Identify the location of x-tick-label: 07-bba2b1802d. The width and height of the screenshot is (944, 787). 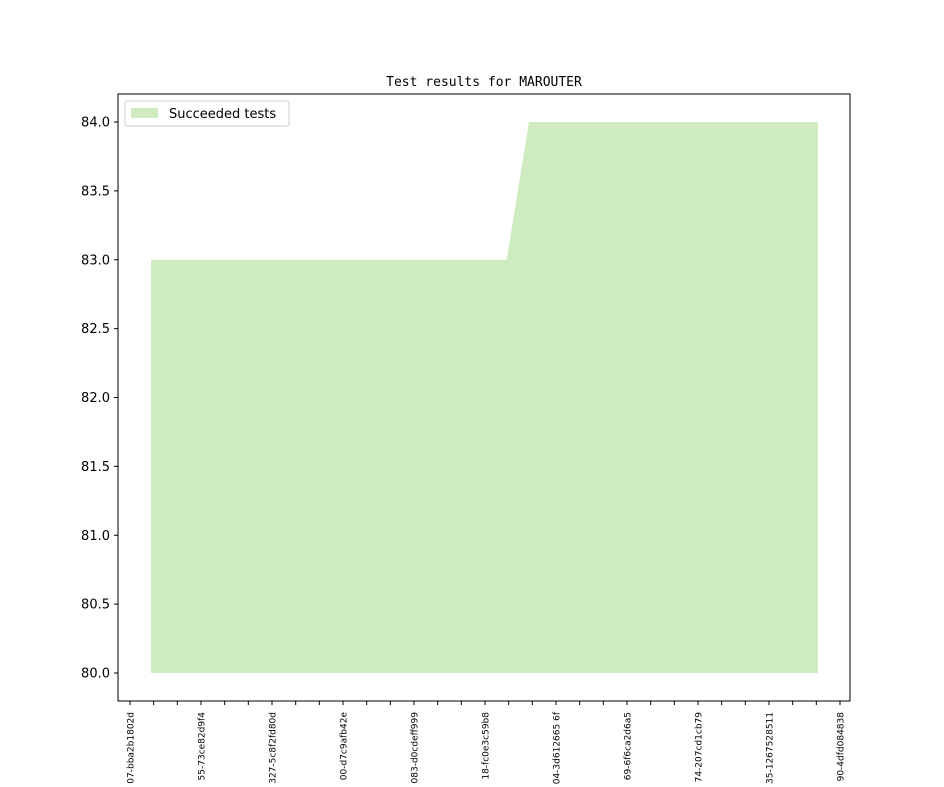
(132, 748).